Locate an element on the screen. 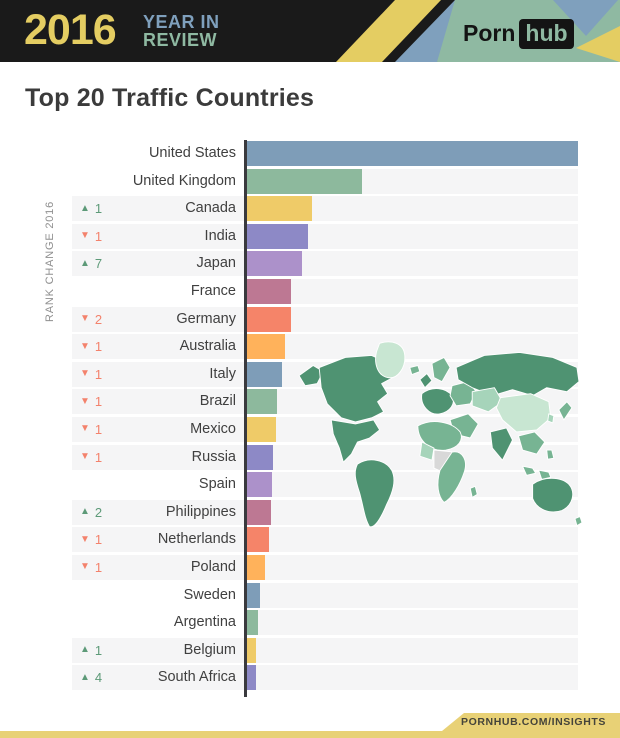 The height and width of the screenshot is (738, 620). row-label-zone: ▼ 1 Brazil is located at coordinates (158, 402).